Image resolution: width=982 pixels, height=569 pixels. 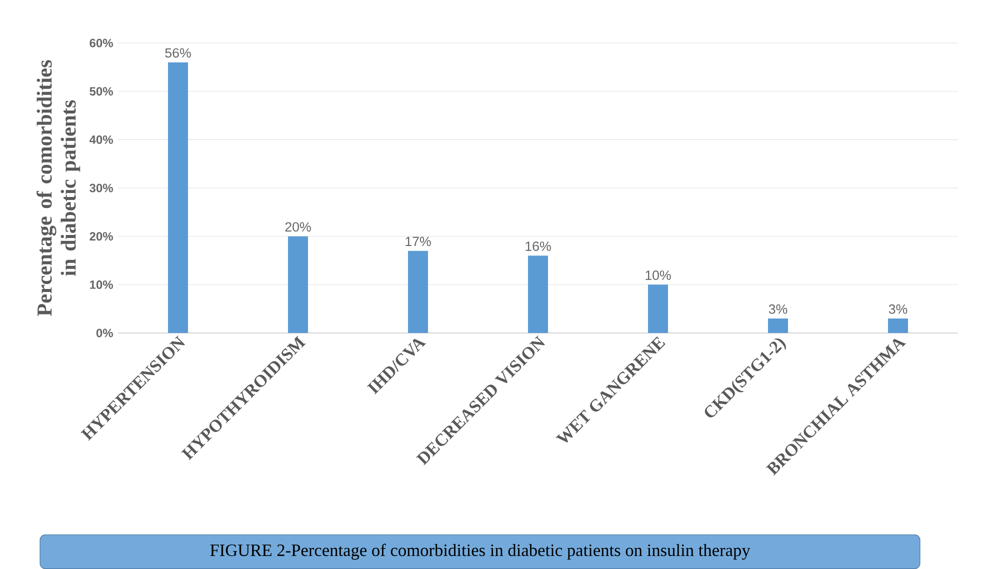 I want to click on y-tick-label: 20%, so click(x=101, y=236).